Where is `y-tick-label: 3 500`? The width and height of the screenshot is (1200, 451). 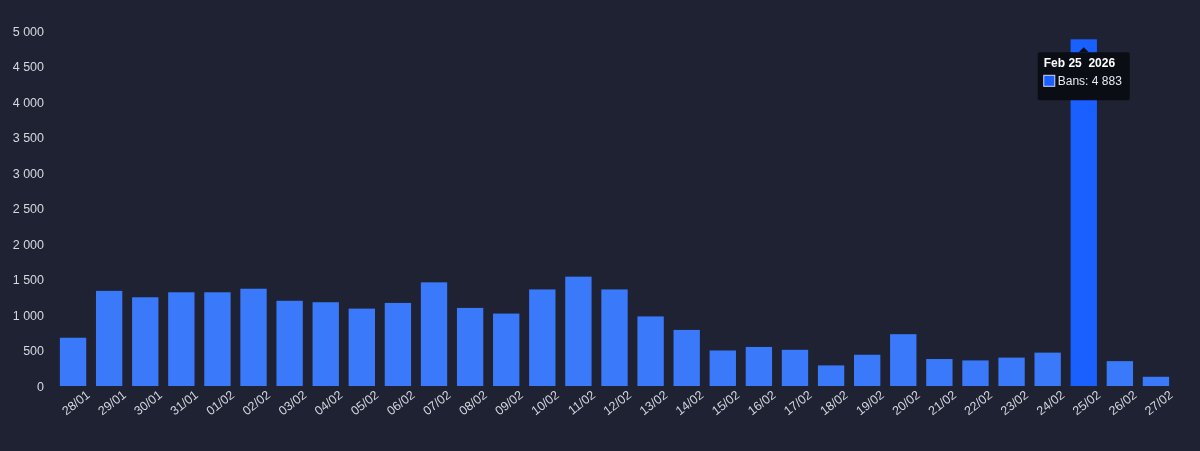 y-tick-label: 3 500 is located at coordinates (28, 138).